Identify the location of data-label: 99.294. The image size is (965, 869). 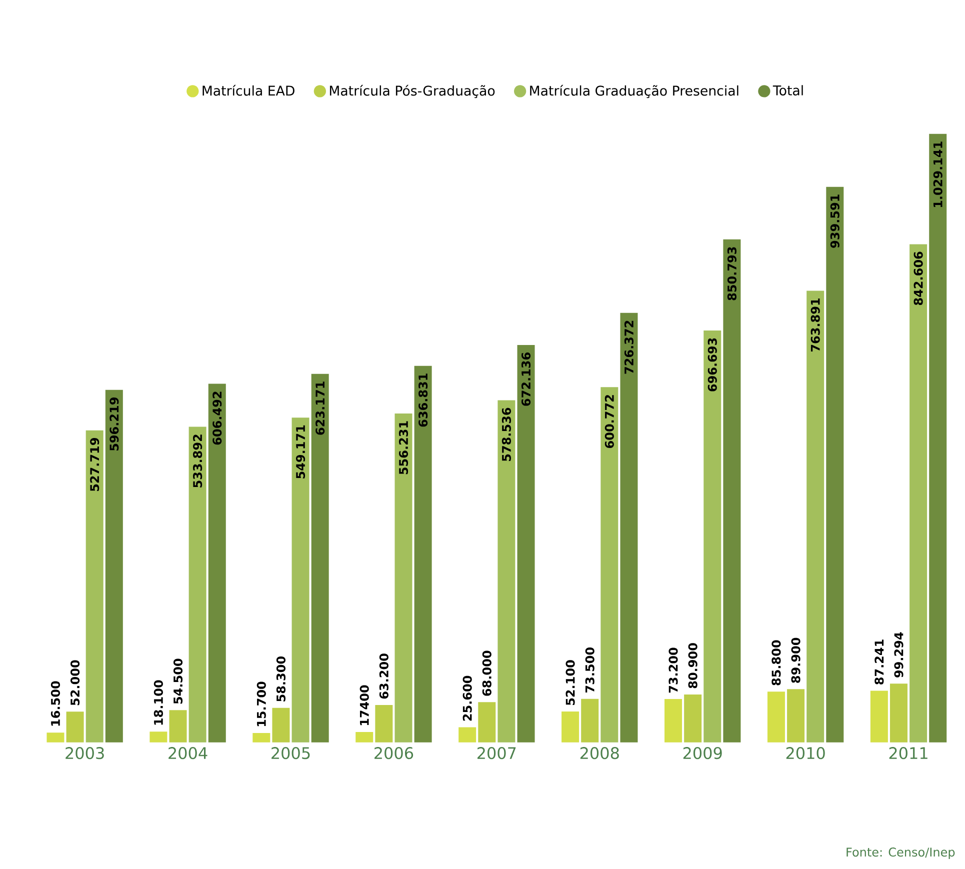
(899, 655).